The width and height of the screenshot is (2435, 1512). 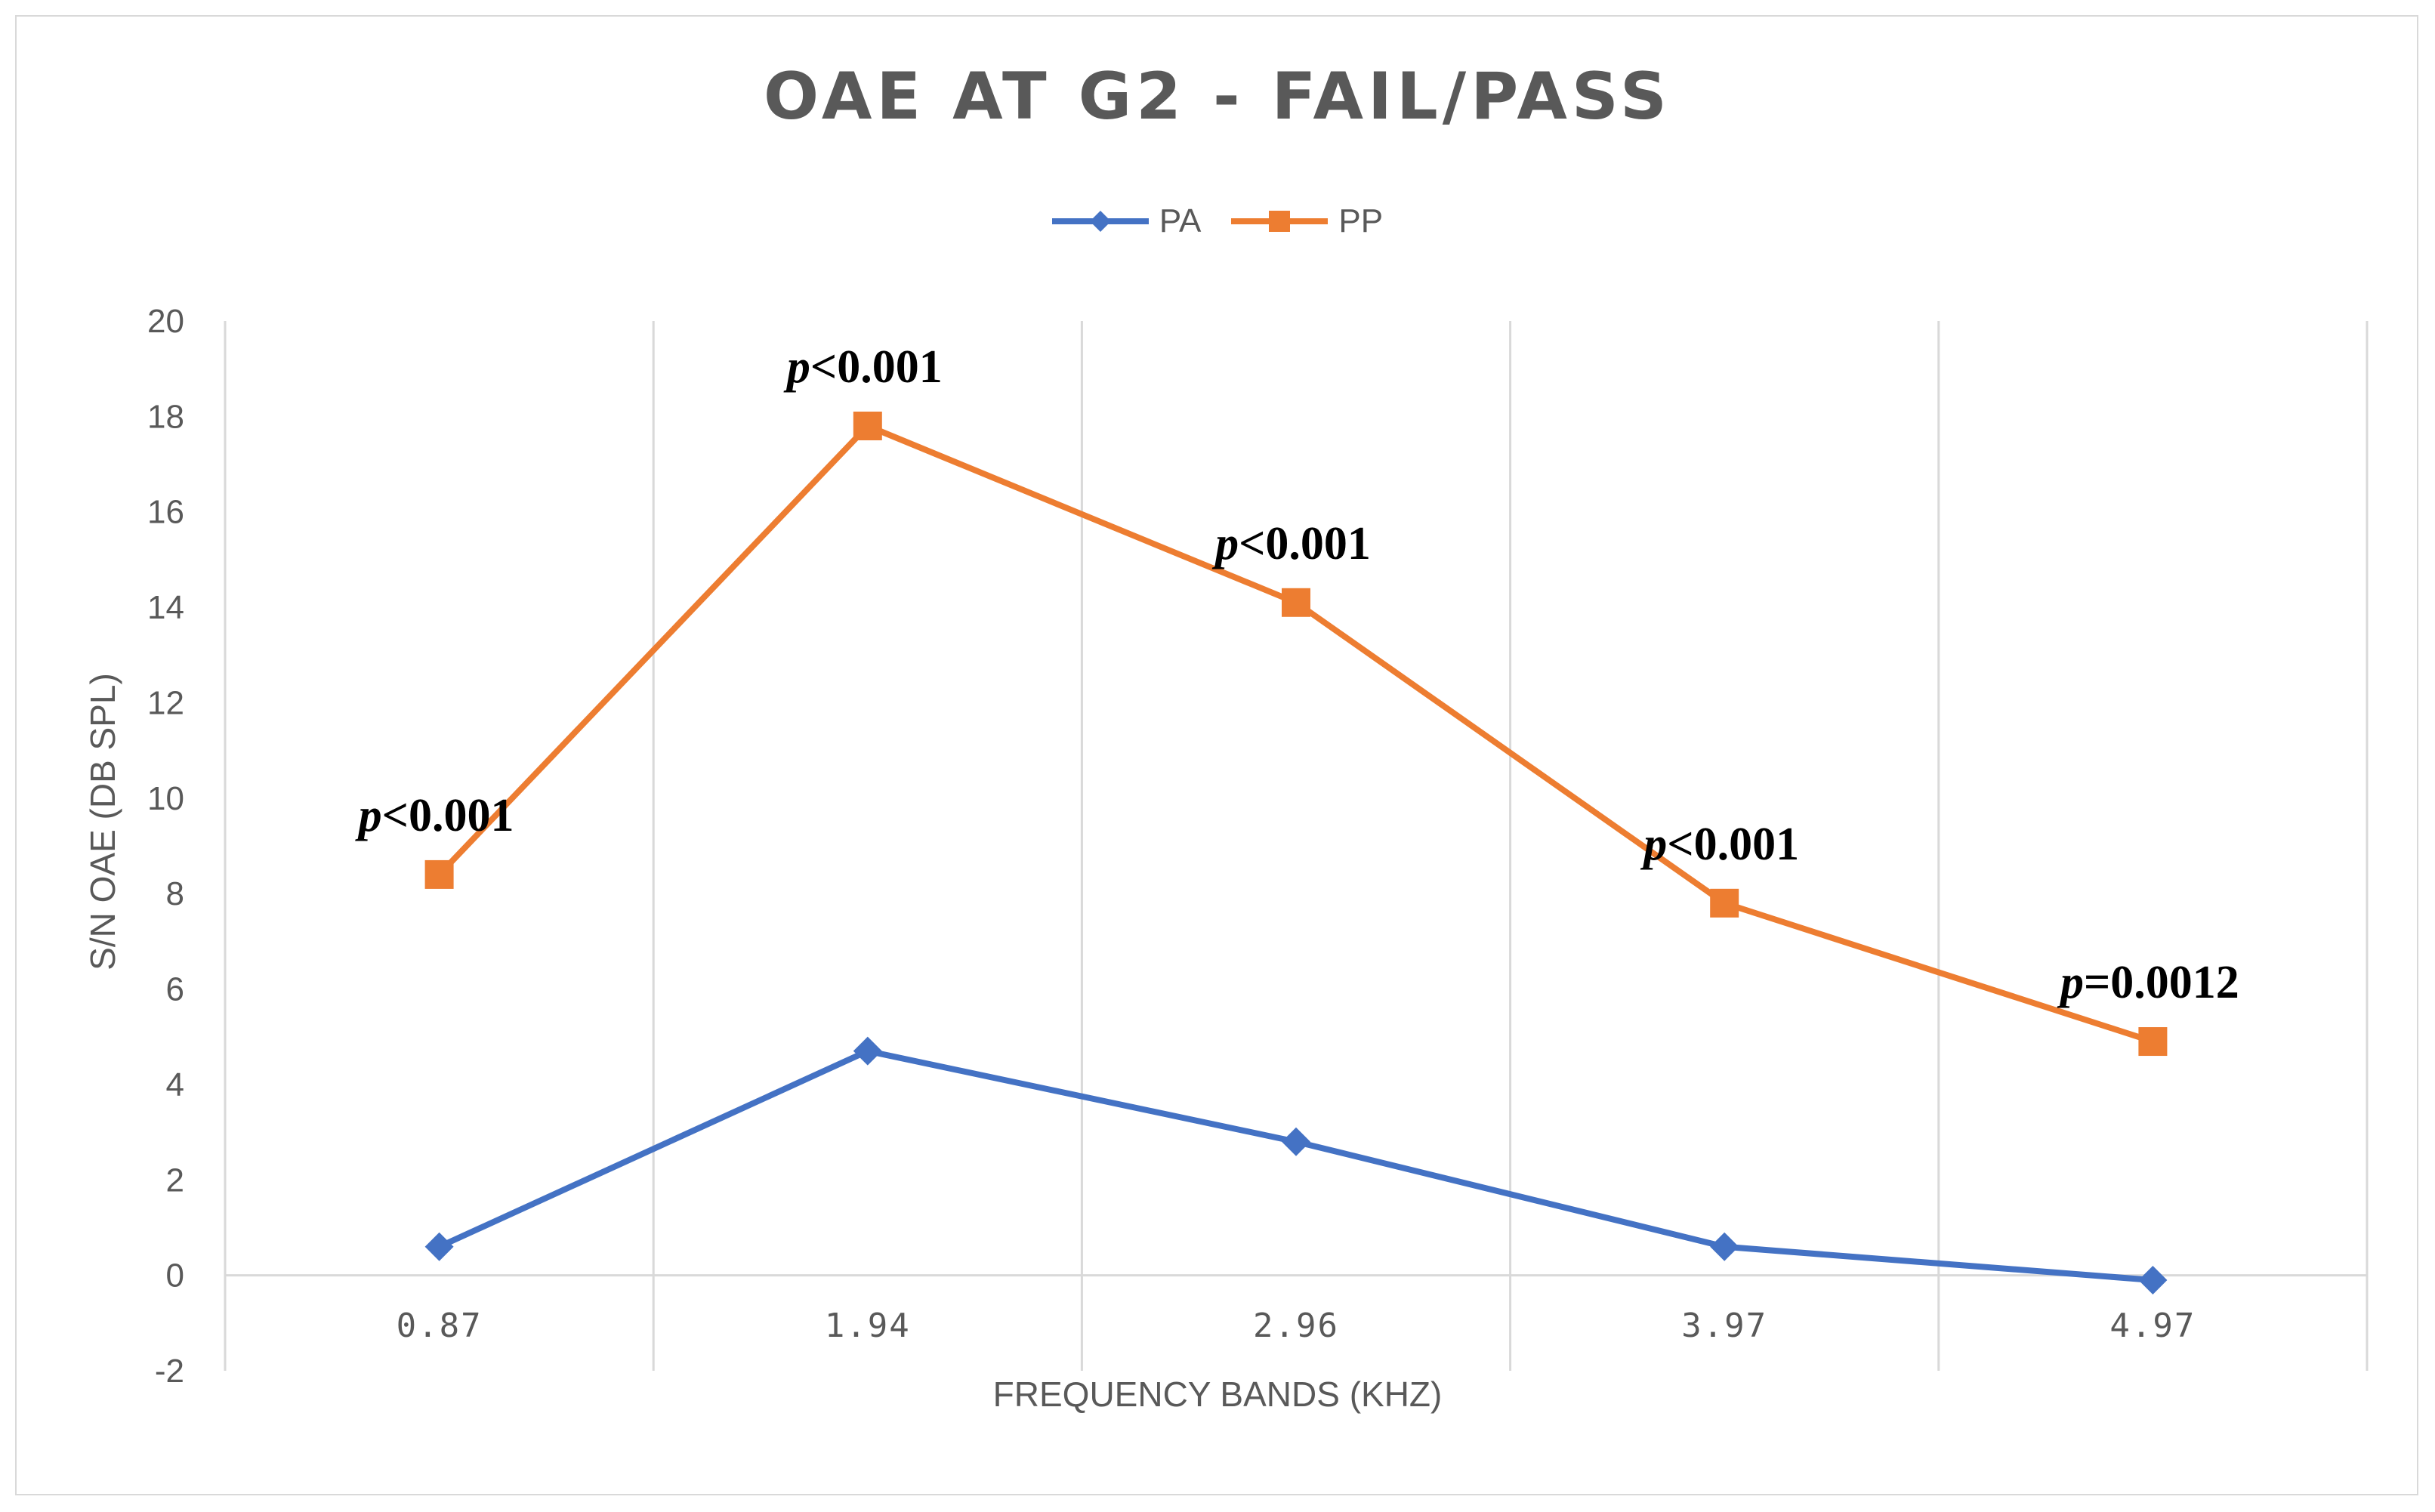 I want to click on y-tick-label: -2, so click(x=169, y=1372).